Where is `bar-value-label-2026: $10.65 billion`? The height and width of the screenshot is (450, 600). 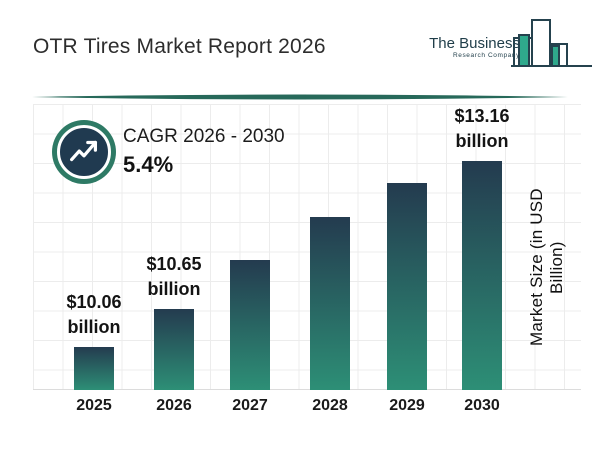 bar-value-label-2026: $10.65 billion is located at coordinates (174, 277).